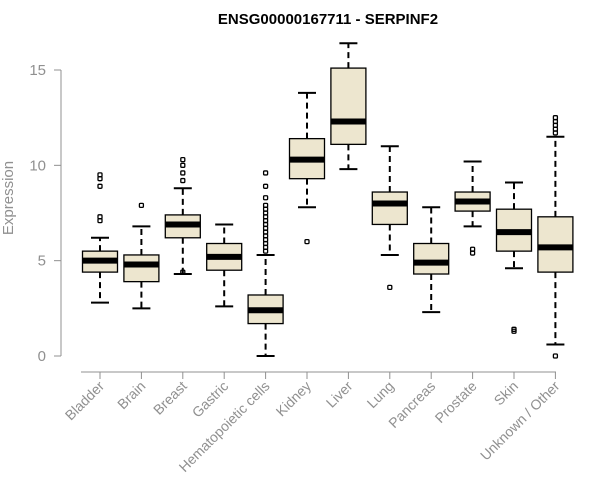 The width and height of the screenshot is (600, 500). I want to click on x-tick-label: Breast, so click(170, 398).